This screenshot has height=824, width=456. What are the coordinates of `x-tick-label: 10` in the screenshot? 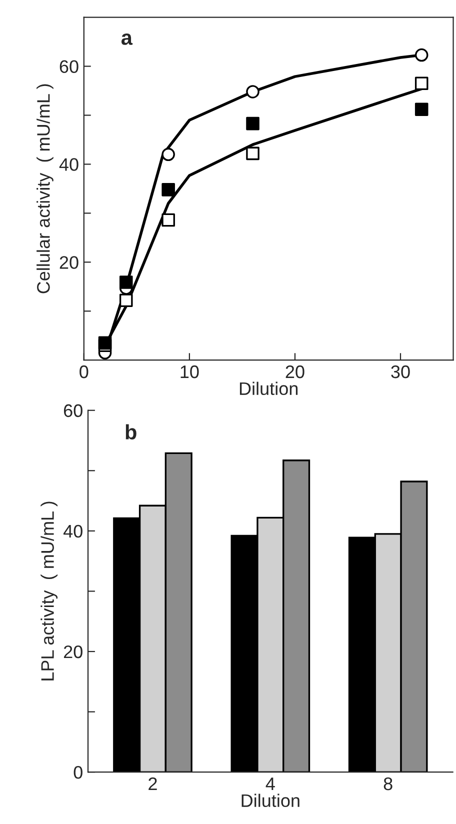 It's located at (189, 371).